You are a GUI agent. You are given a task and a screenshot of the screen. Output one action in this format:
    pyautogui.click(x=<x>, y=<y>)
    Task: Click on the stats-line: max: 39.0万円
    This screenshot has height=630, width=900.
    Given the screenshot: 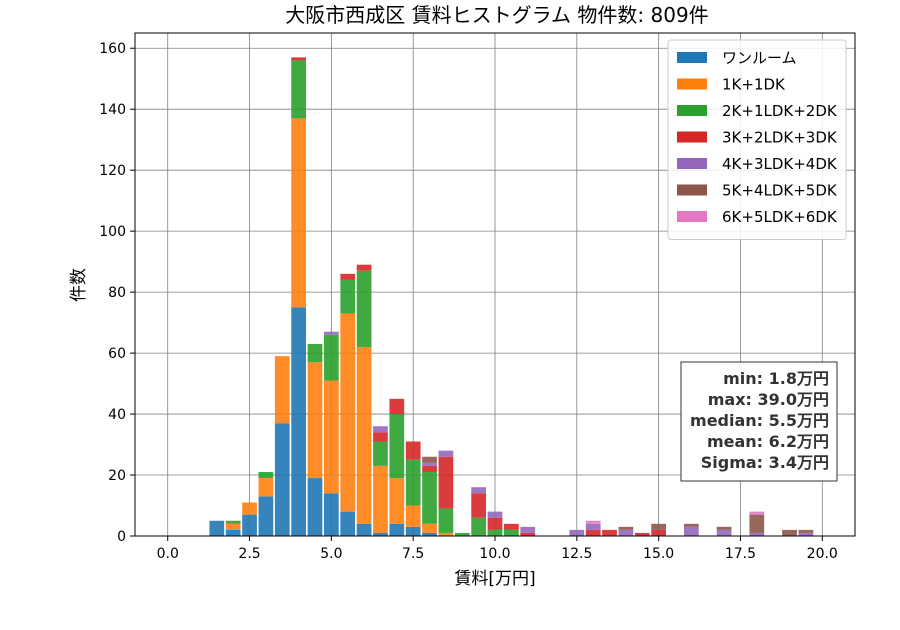 What is the action you would take?
    pyautogui.click(x=768, y=399)
    